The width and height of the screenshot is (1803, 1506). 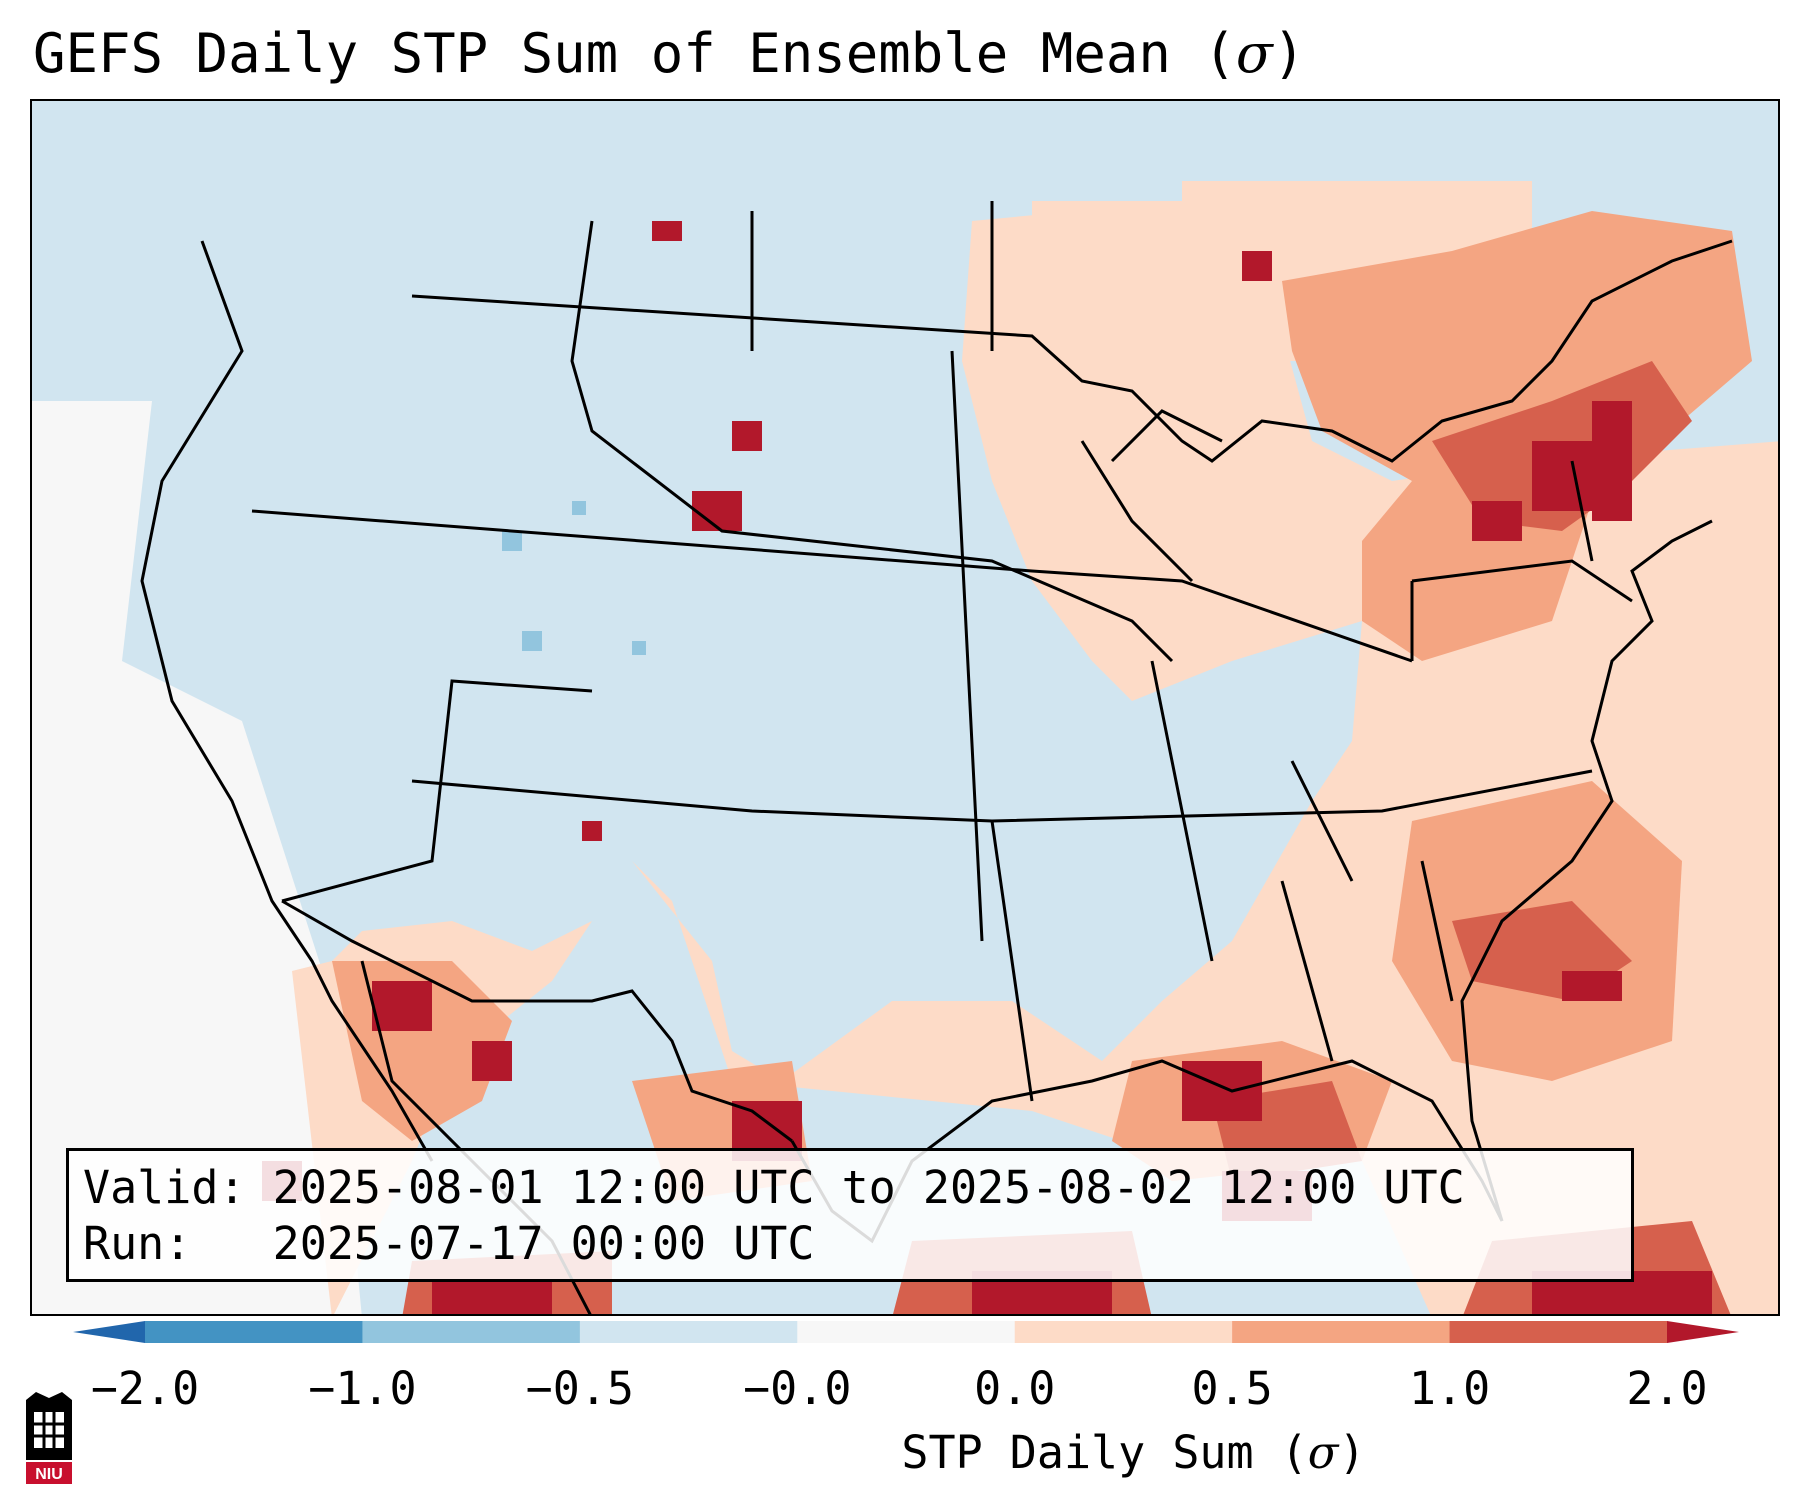 I want to click on niu-logo: NIU, so click(x=49, y=1438).